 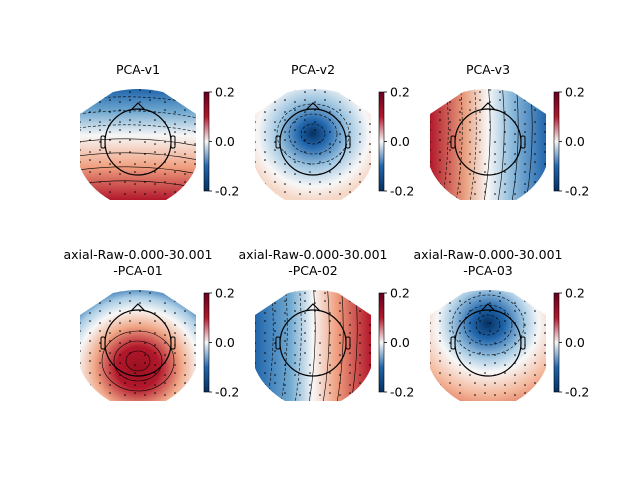 I want to click on topomap-title: PCA-v3, so click(x=488, y=69).